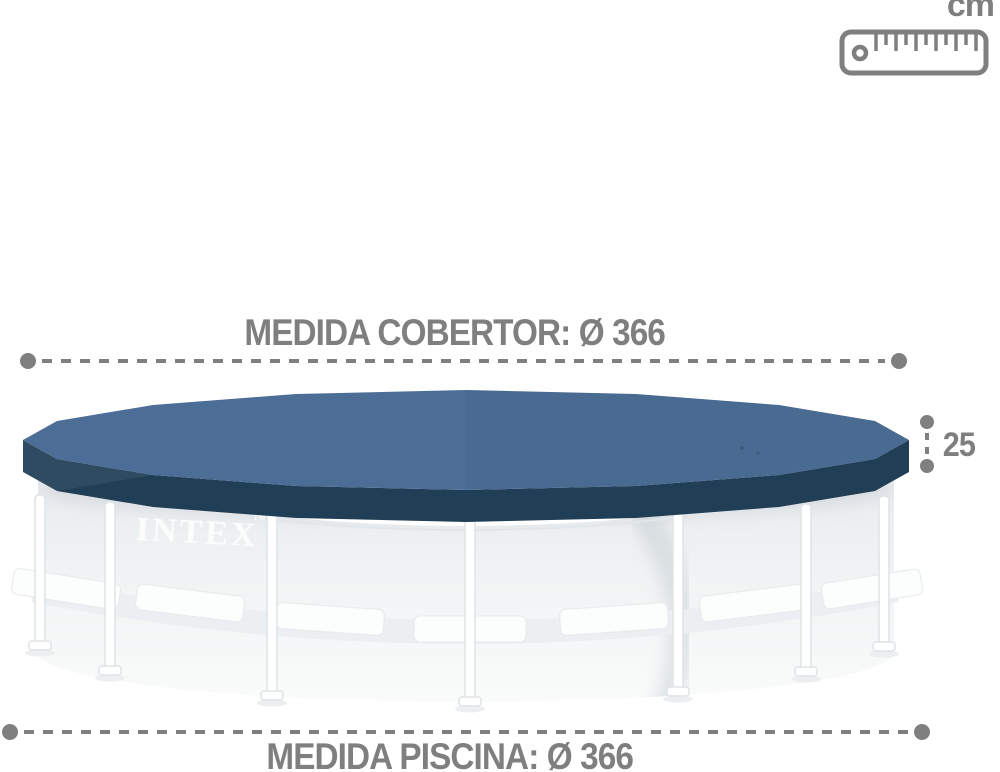 Image resolution: width=1000 pixels, height=772 pixels. What do you see at coordinates (914, 52) in the screenshot?
I see `ruler-icon` at bounding box center [914, 52].